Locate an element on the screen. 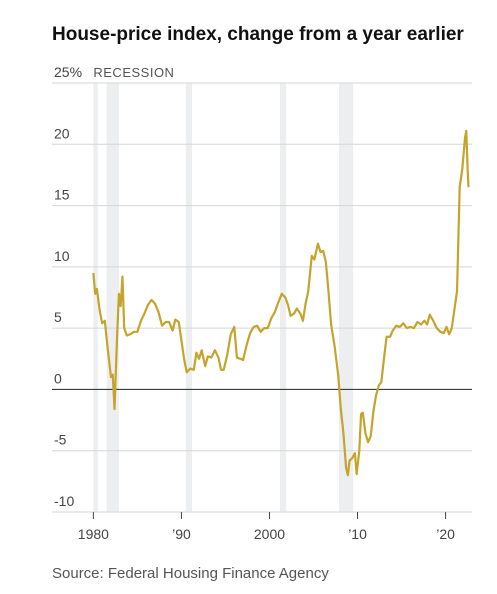  y-tick-label: 15 is located at coordinates (62, 195).